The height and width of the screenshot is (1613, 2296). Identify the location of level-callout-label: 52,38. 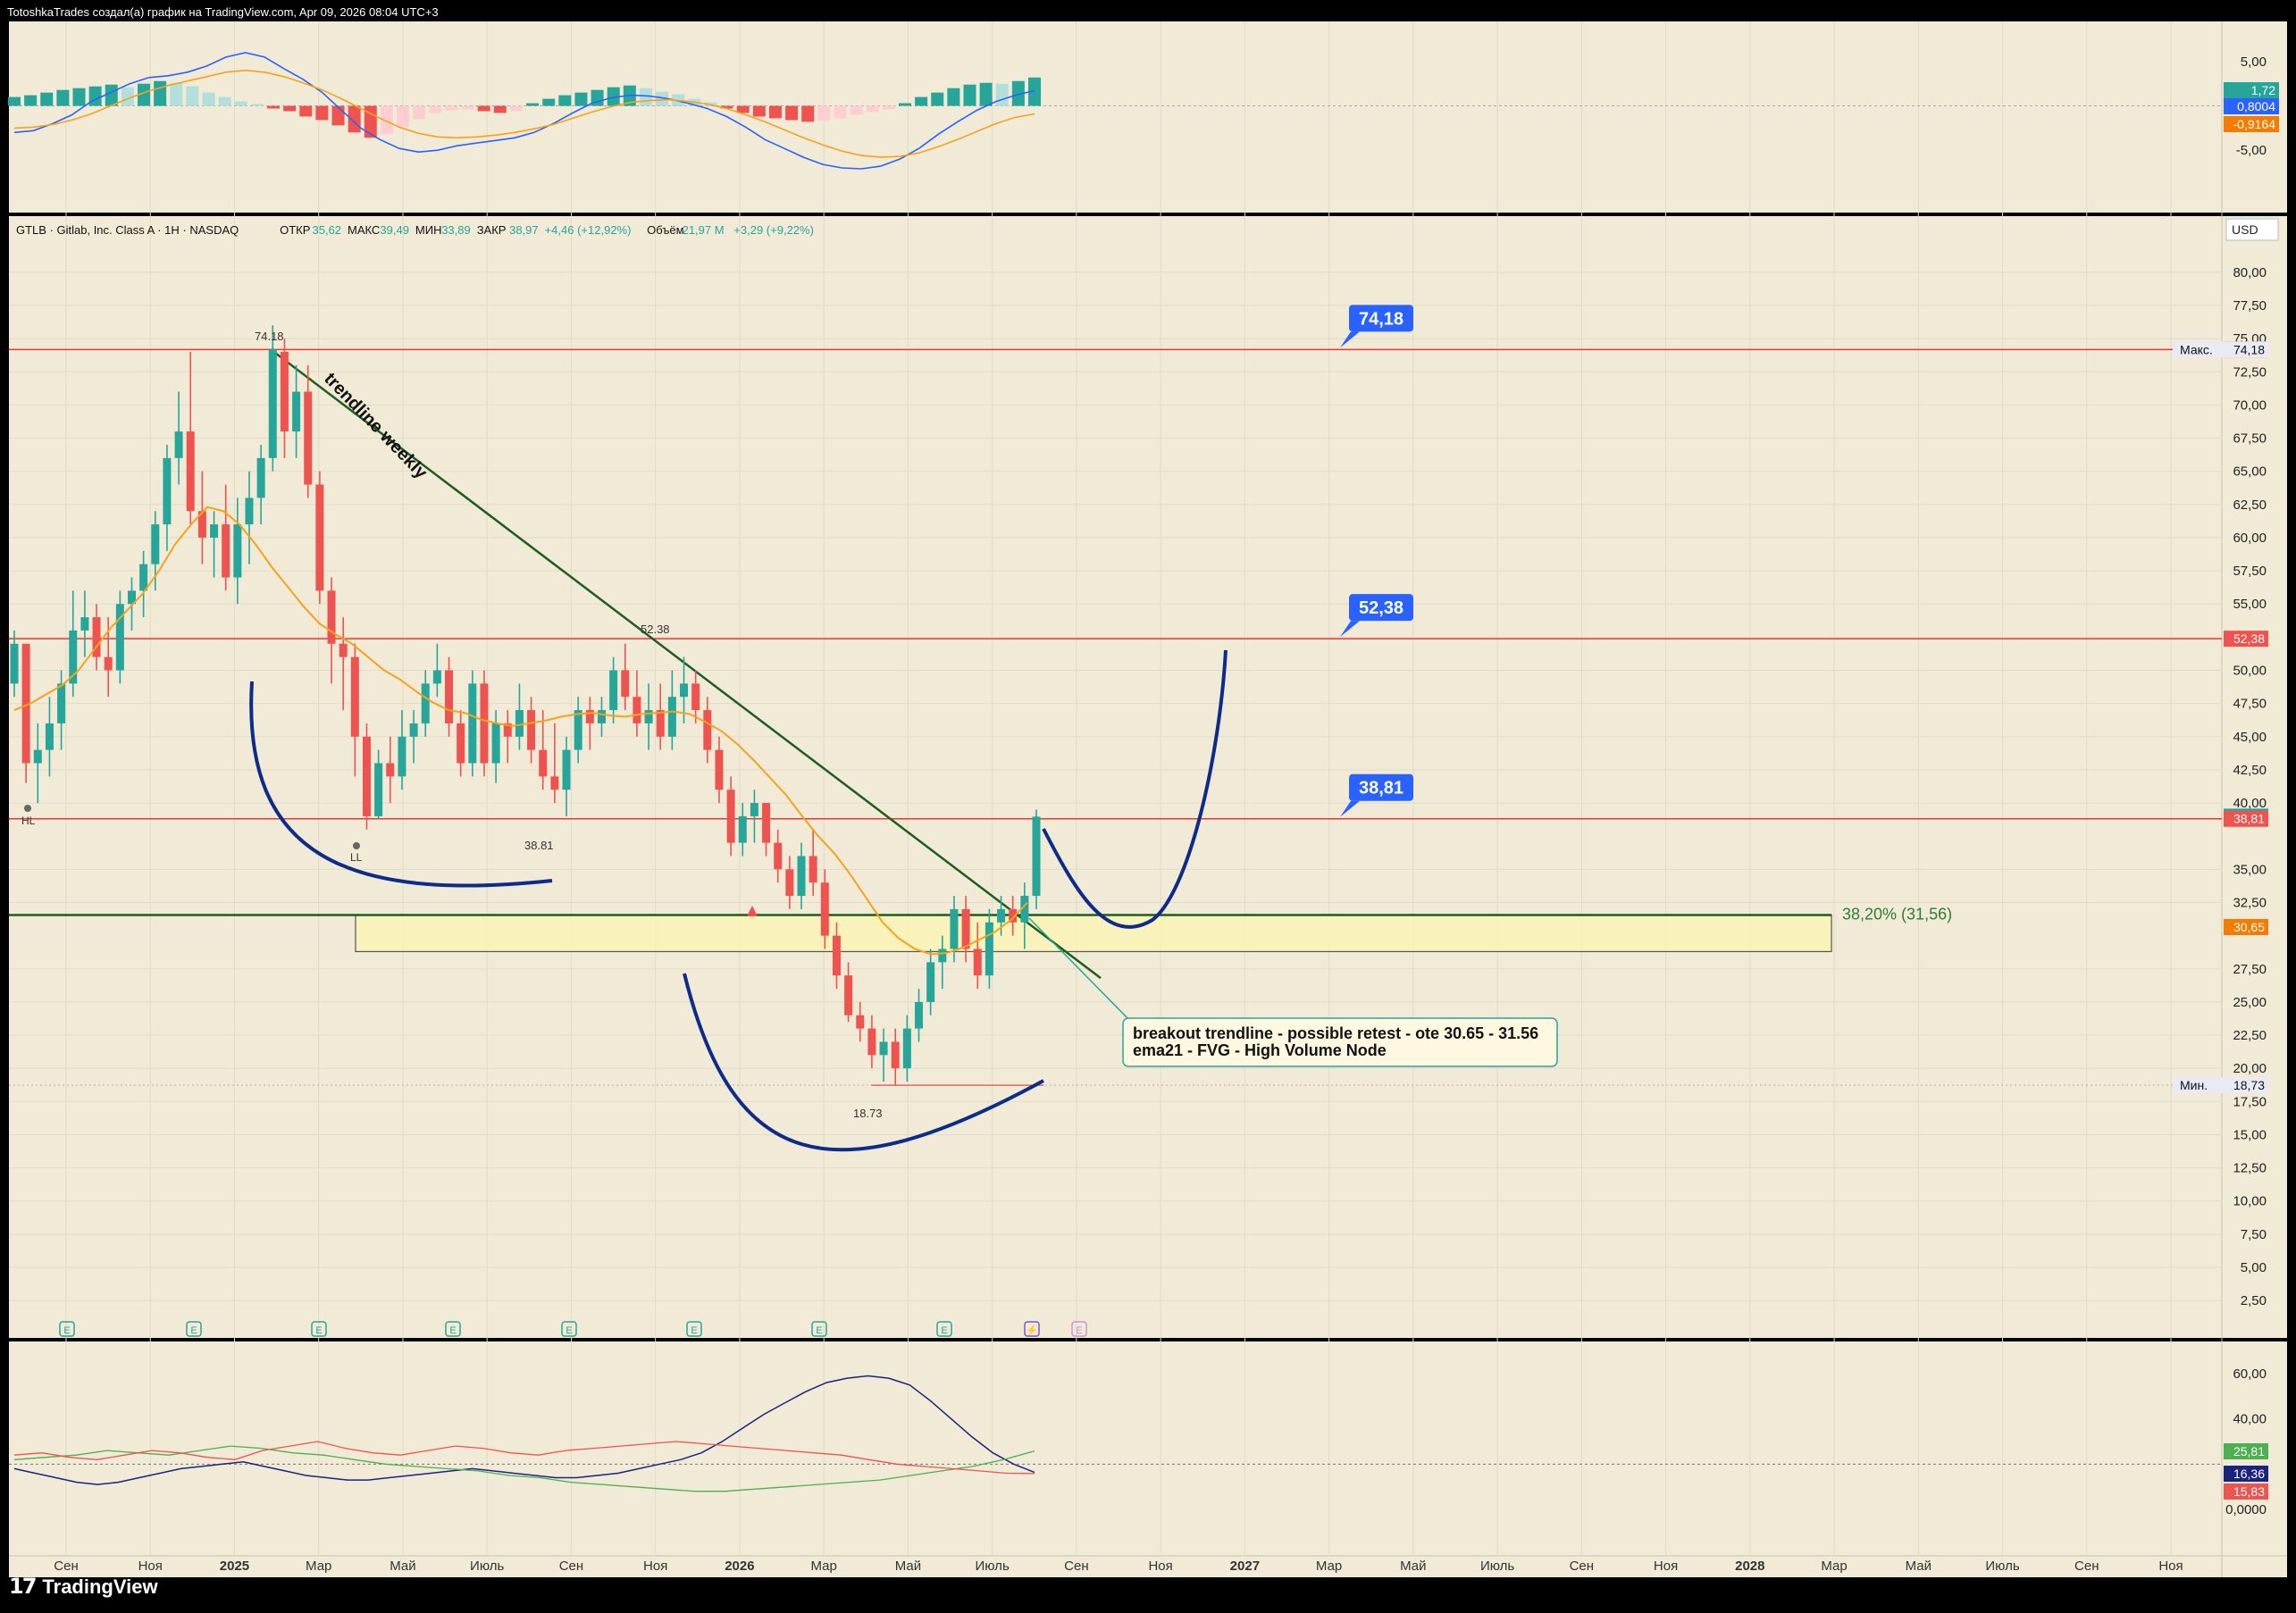
(1382, 608).